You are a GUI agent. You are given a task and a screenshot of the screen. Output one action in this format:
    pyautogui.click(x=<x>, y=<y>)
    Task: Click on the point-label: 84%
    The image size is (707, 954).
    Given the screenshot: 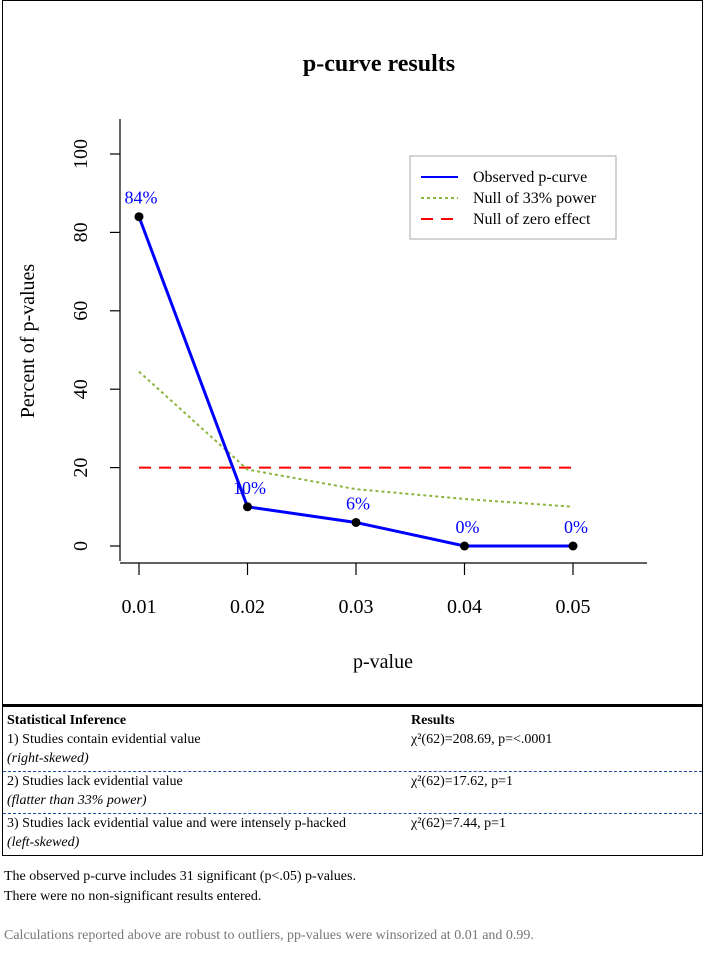 What is the action you would take?
    pyautogui.click(x=141, y=198)
    